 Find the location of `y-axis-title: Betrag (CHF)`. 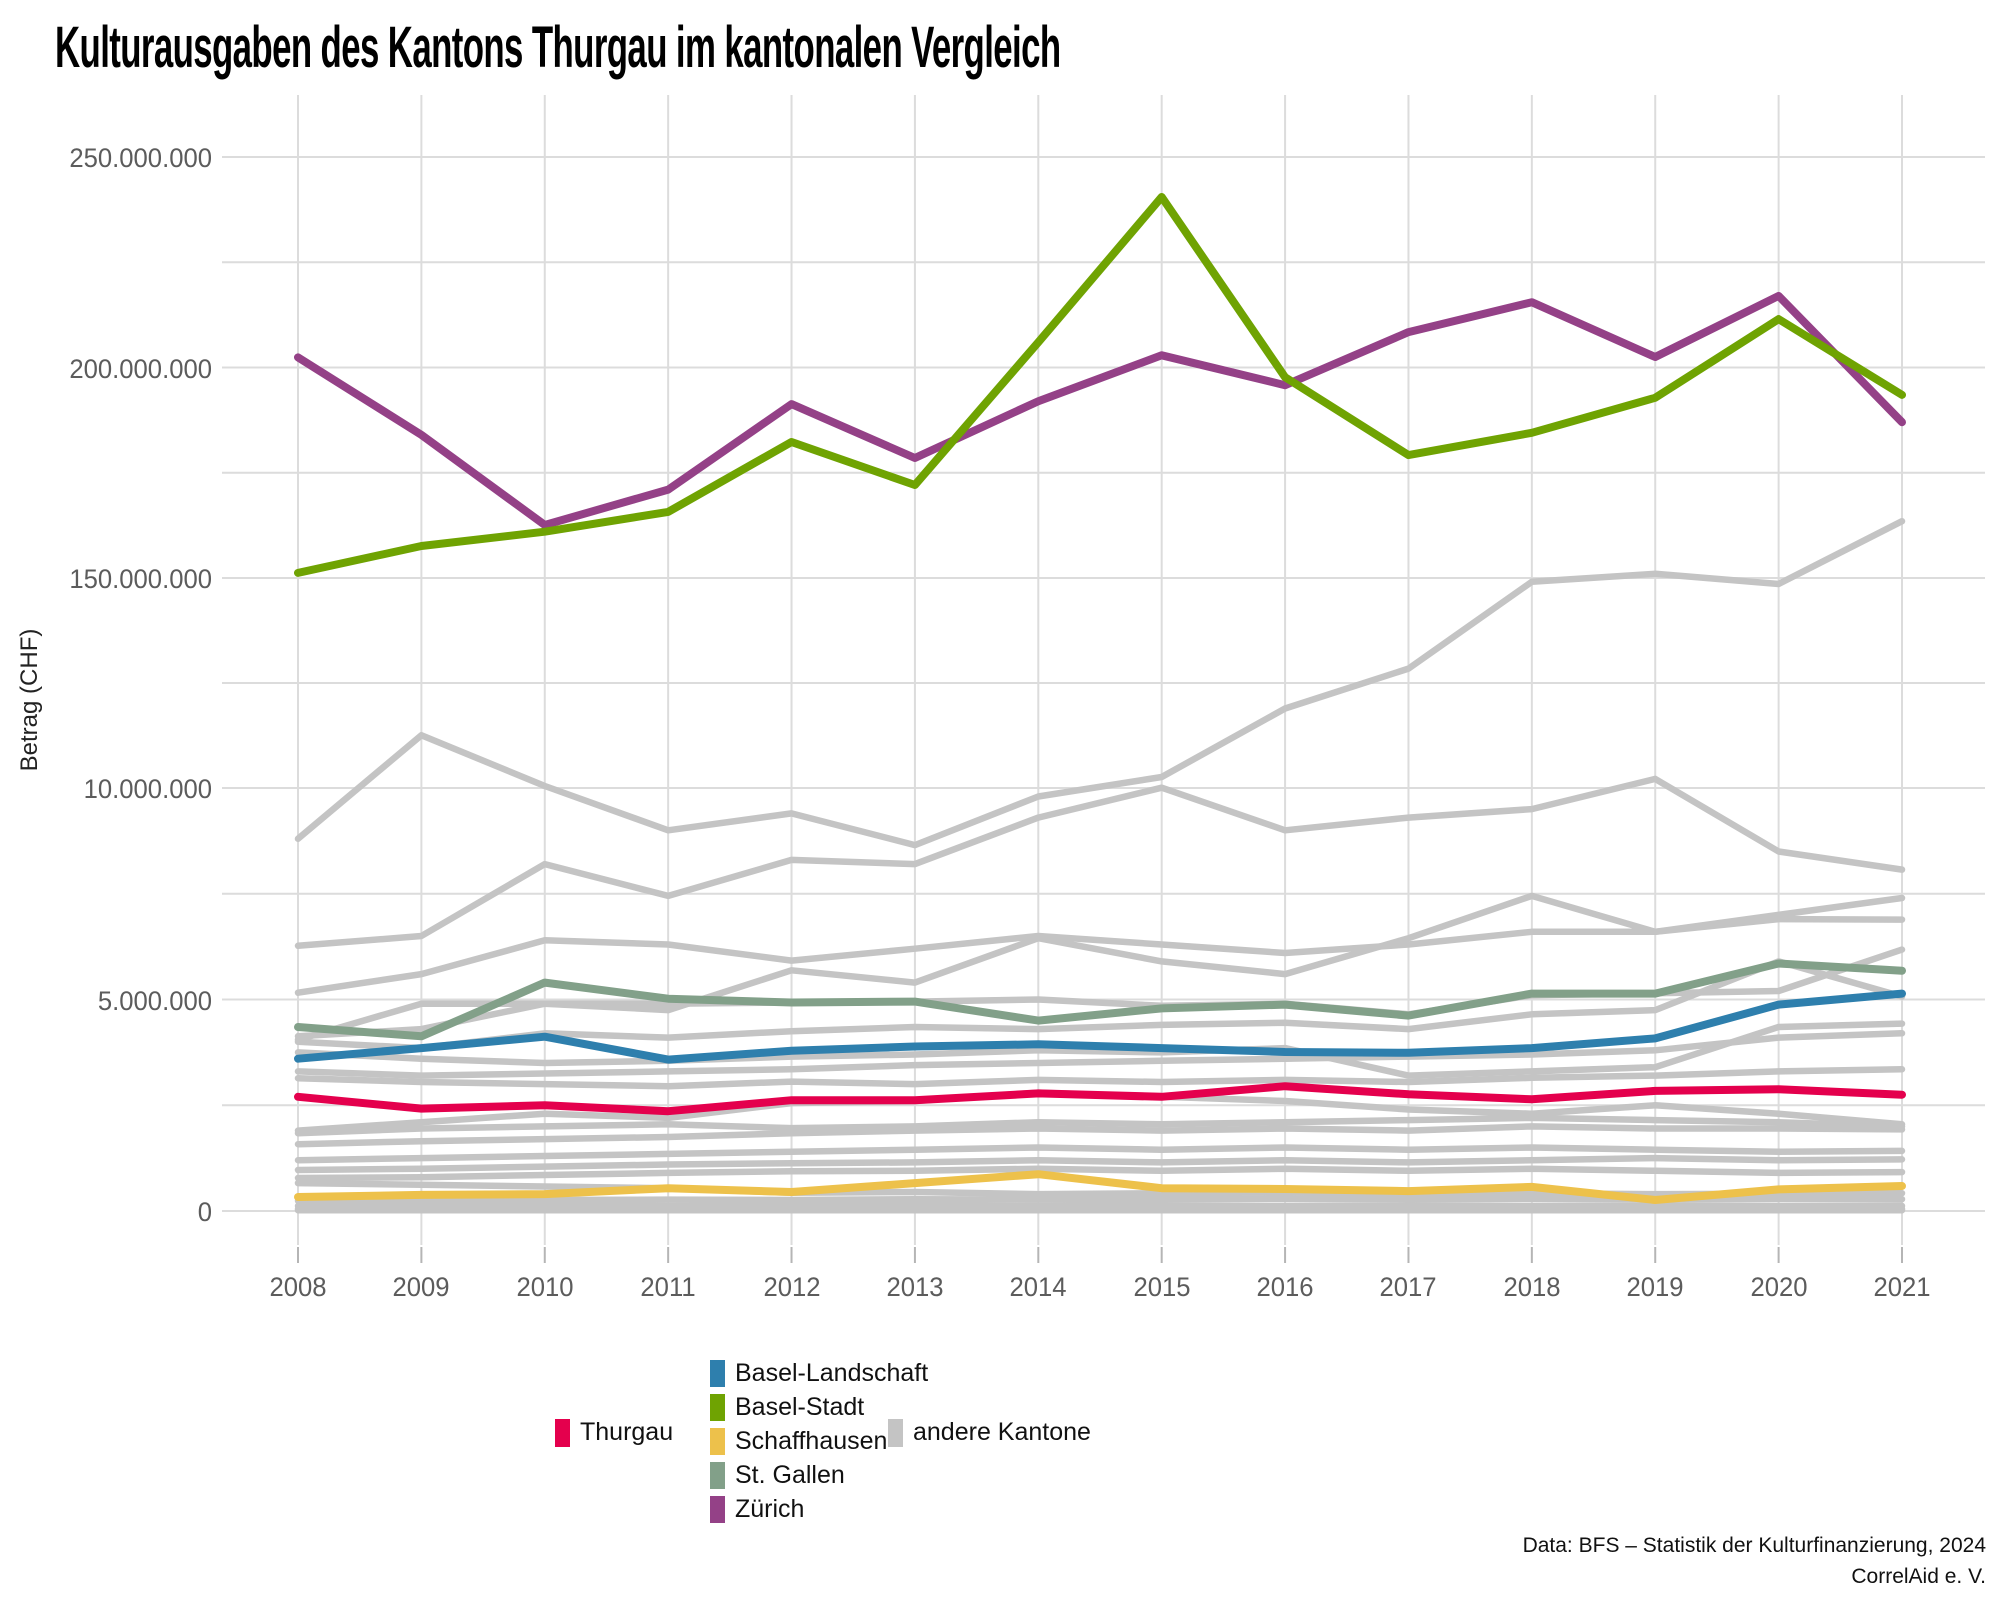

y-axis-title: Betrag (CHF) is located at coordinates (29, 700).